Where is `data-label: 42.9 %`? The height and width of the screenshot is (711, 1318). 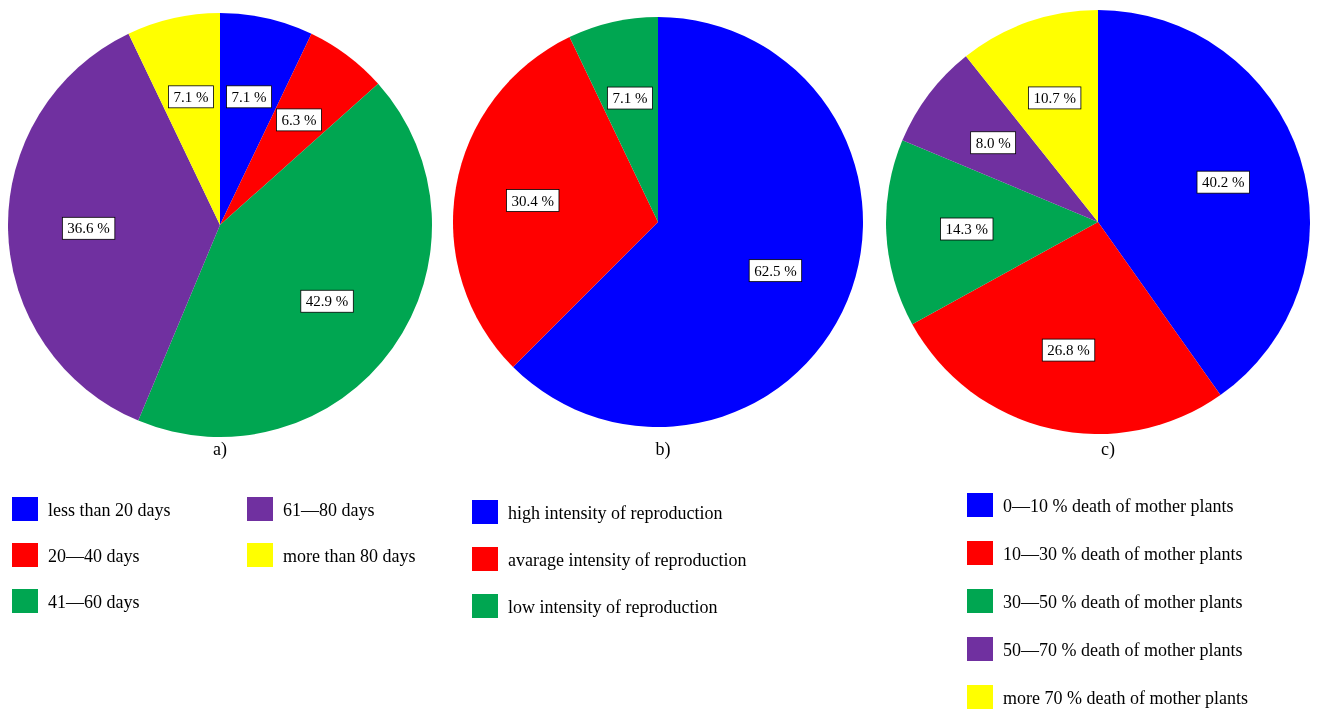
data-label: 42.9 % is located at coordinates (327, 301).